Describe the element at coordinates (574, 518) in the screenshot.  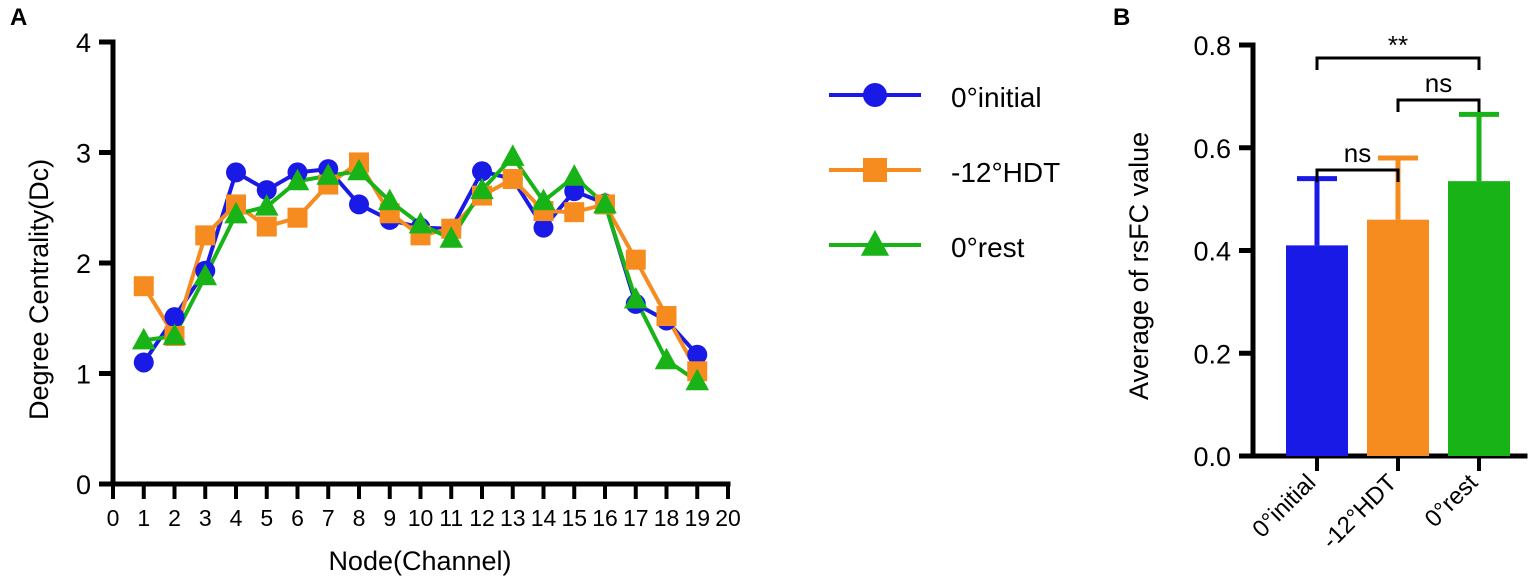
I see `panel-a-x-tick-label: 15` at that location.